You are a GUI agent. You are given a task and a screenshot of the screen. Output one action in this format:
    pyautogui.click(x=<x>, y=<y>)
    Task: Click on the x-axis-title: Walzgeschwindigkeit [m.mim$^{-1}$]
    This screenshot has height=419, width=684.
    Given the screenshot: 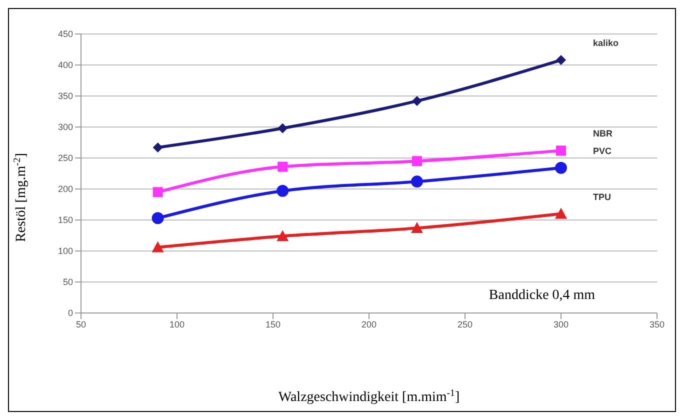 What is the action you would take?
    pyautogui.click(x=369, y=396)
    